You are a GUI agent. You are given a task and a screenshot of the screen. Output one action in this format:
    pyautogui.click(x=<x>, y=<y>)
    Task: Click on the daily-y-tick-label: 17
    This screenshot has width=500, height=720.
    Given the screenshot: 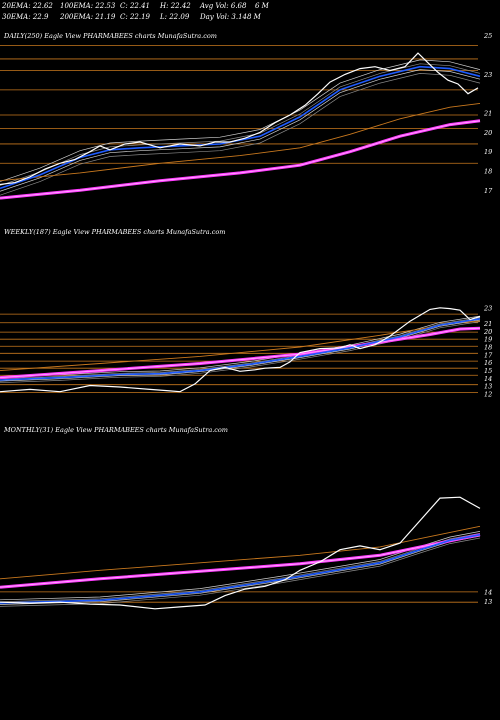 What is the action you would take?
    pyautogui.click(x=488, y=191)
    